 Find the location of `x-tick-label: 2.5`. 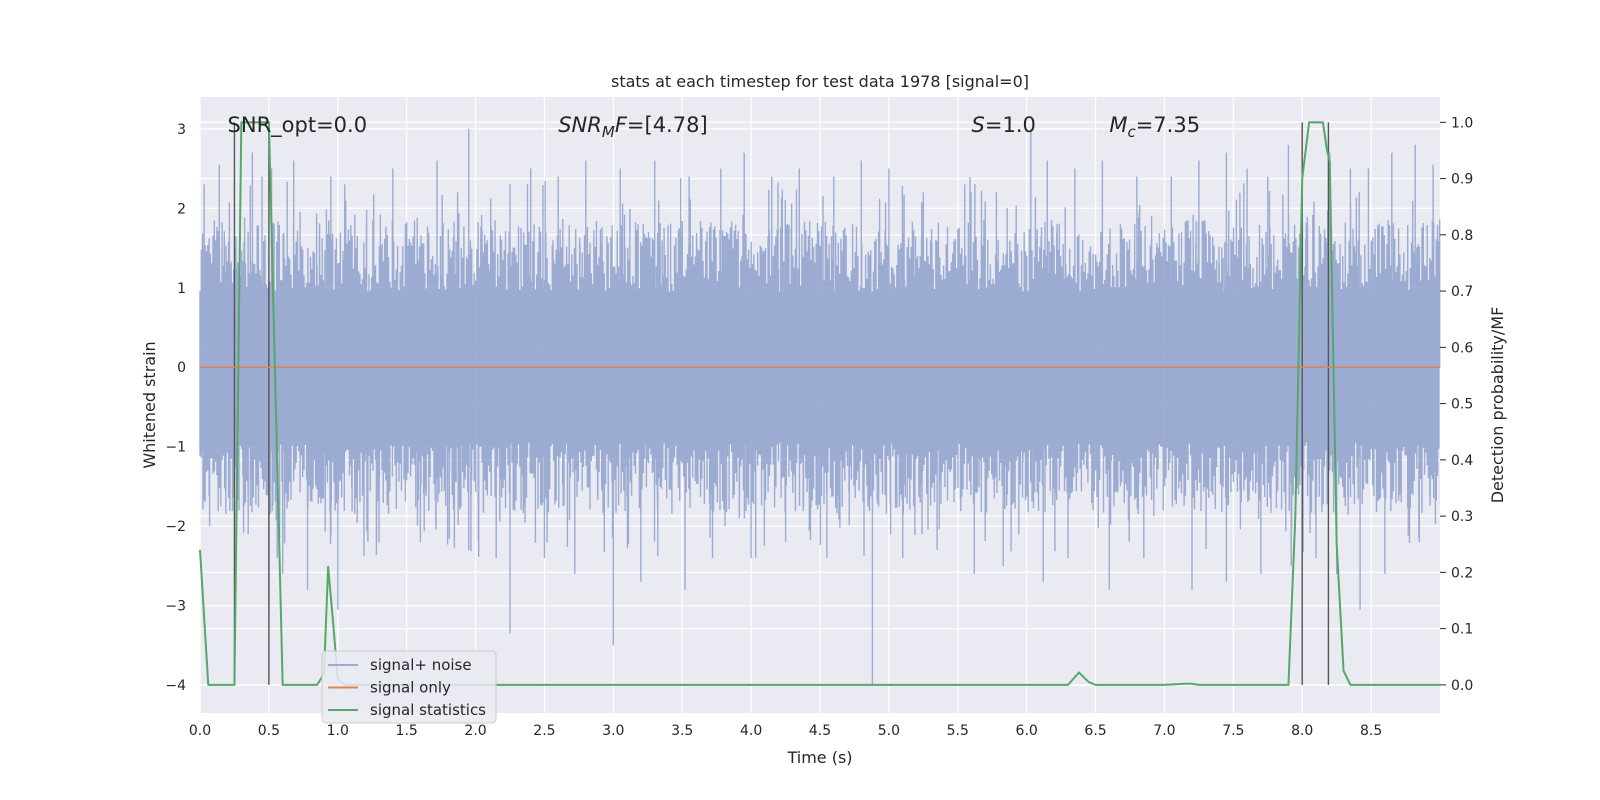

x-tick-label: 2.5 is located at coordinates (544, 731).